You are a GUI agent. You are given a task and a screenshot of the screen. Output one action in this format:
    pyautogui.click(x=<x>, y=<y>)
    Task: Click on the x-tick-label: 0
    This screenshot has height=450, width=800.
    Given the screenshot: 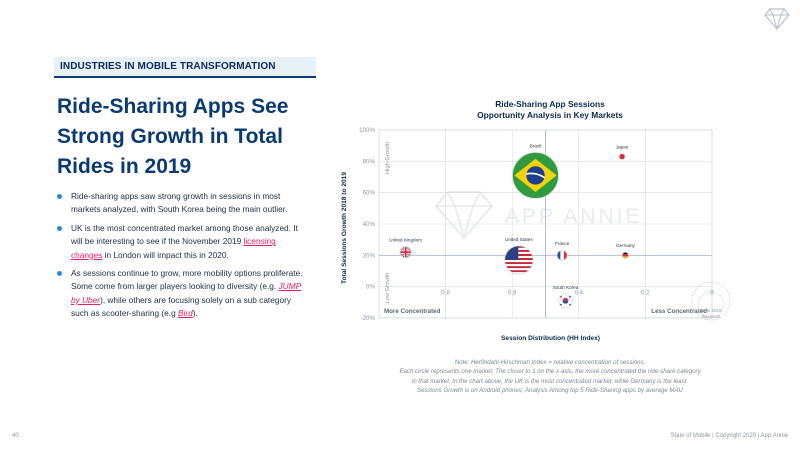 What is the action you would take?
    pyautogui.click(x=712, y=293)
    